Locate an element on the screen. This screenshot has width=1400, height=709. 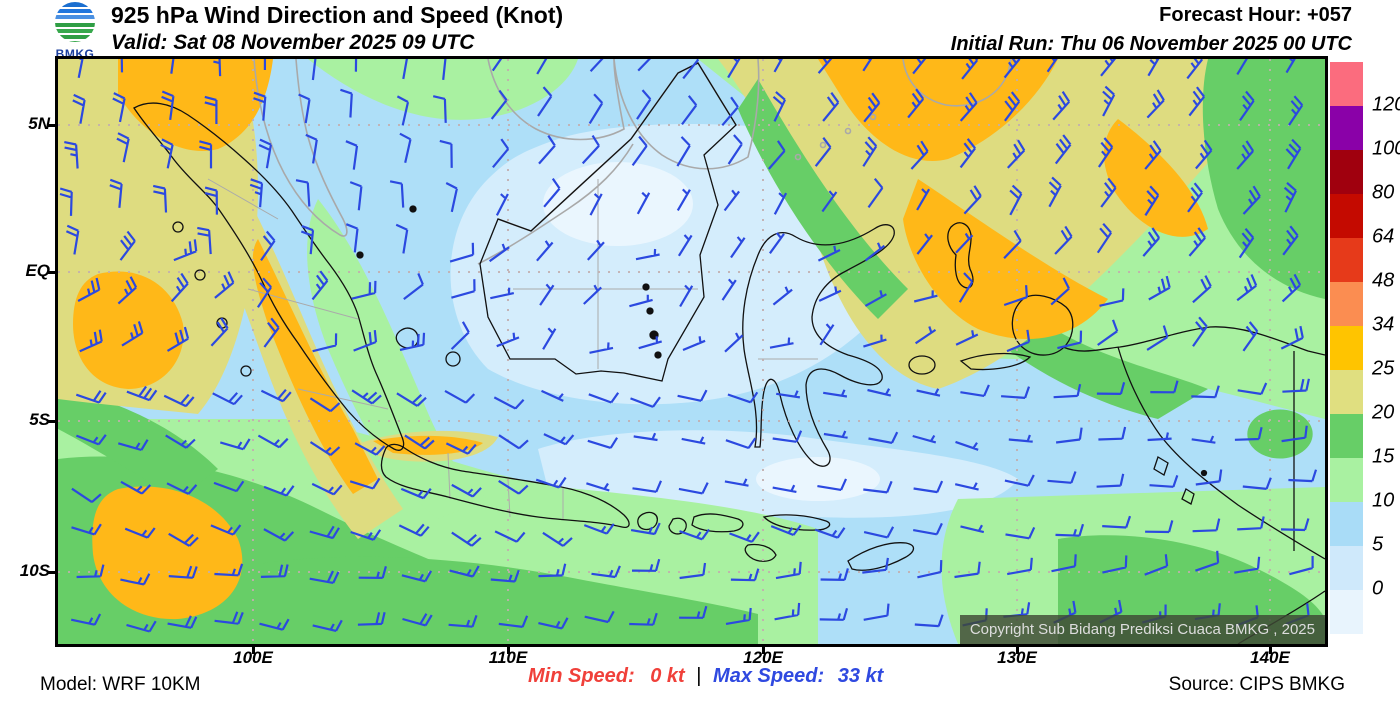
legend-label: 20 is located at coordinates (1383, 412).